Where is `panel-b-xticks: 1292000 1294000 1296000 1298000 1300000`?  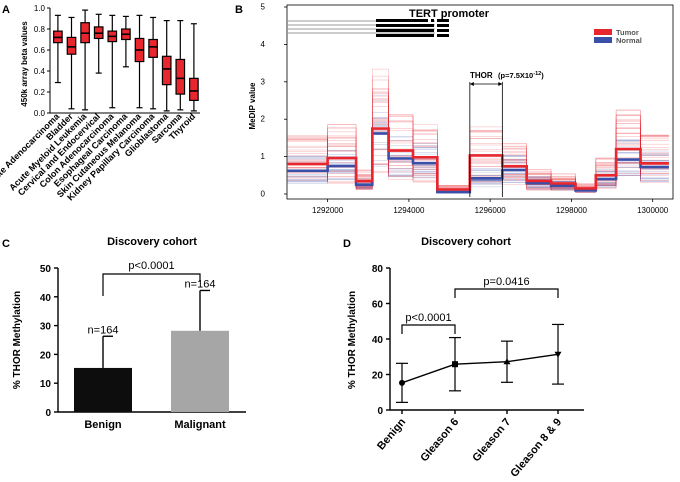
panel-b-xticks: 1292000 1294000 1296000 1298000 1300000 is located at coordinates (490, 207).